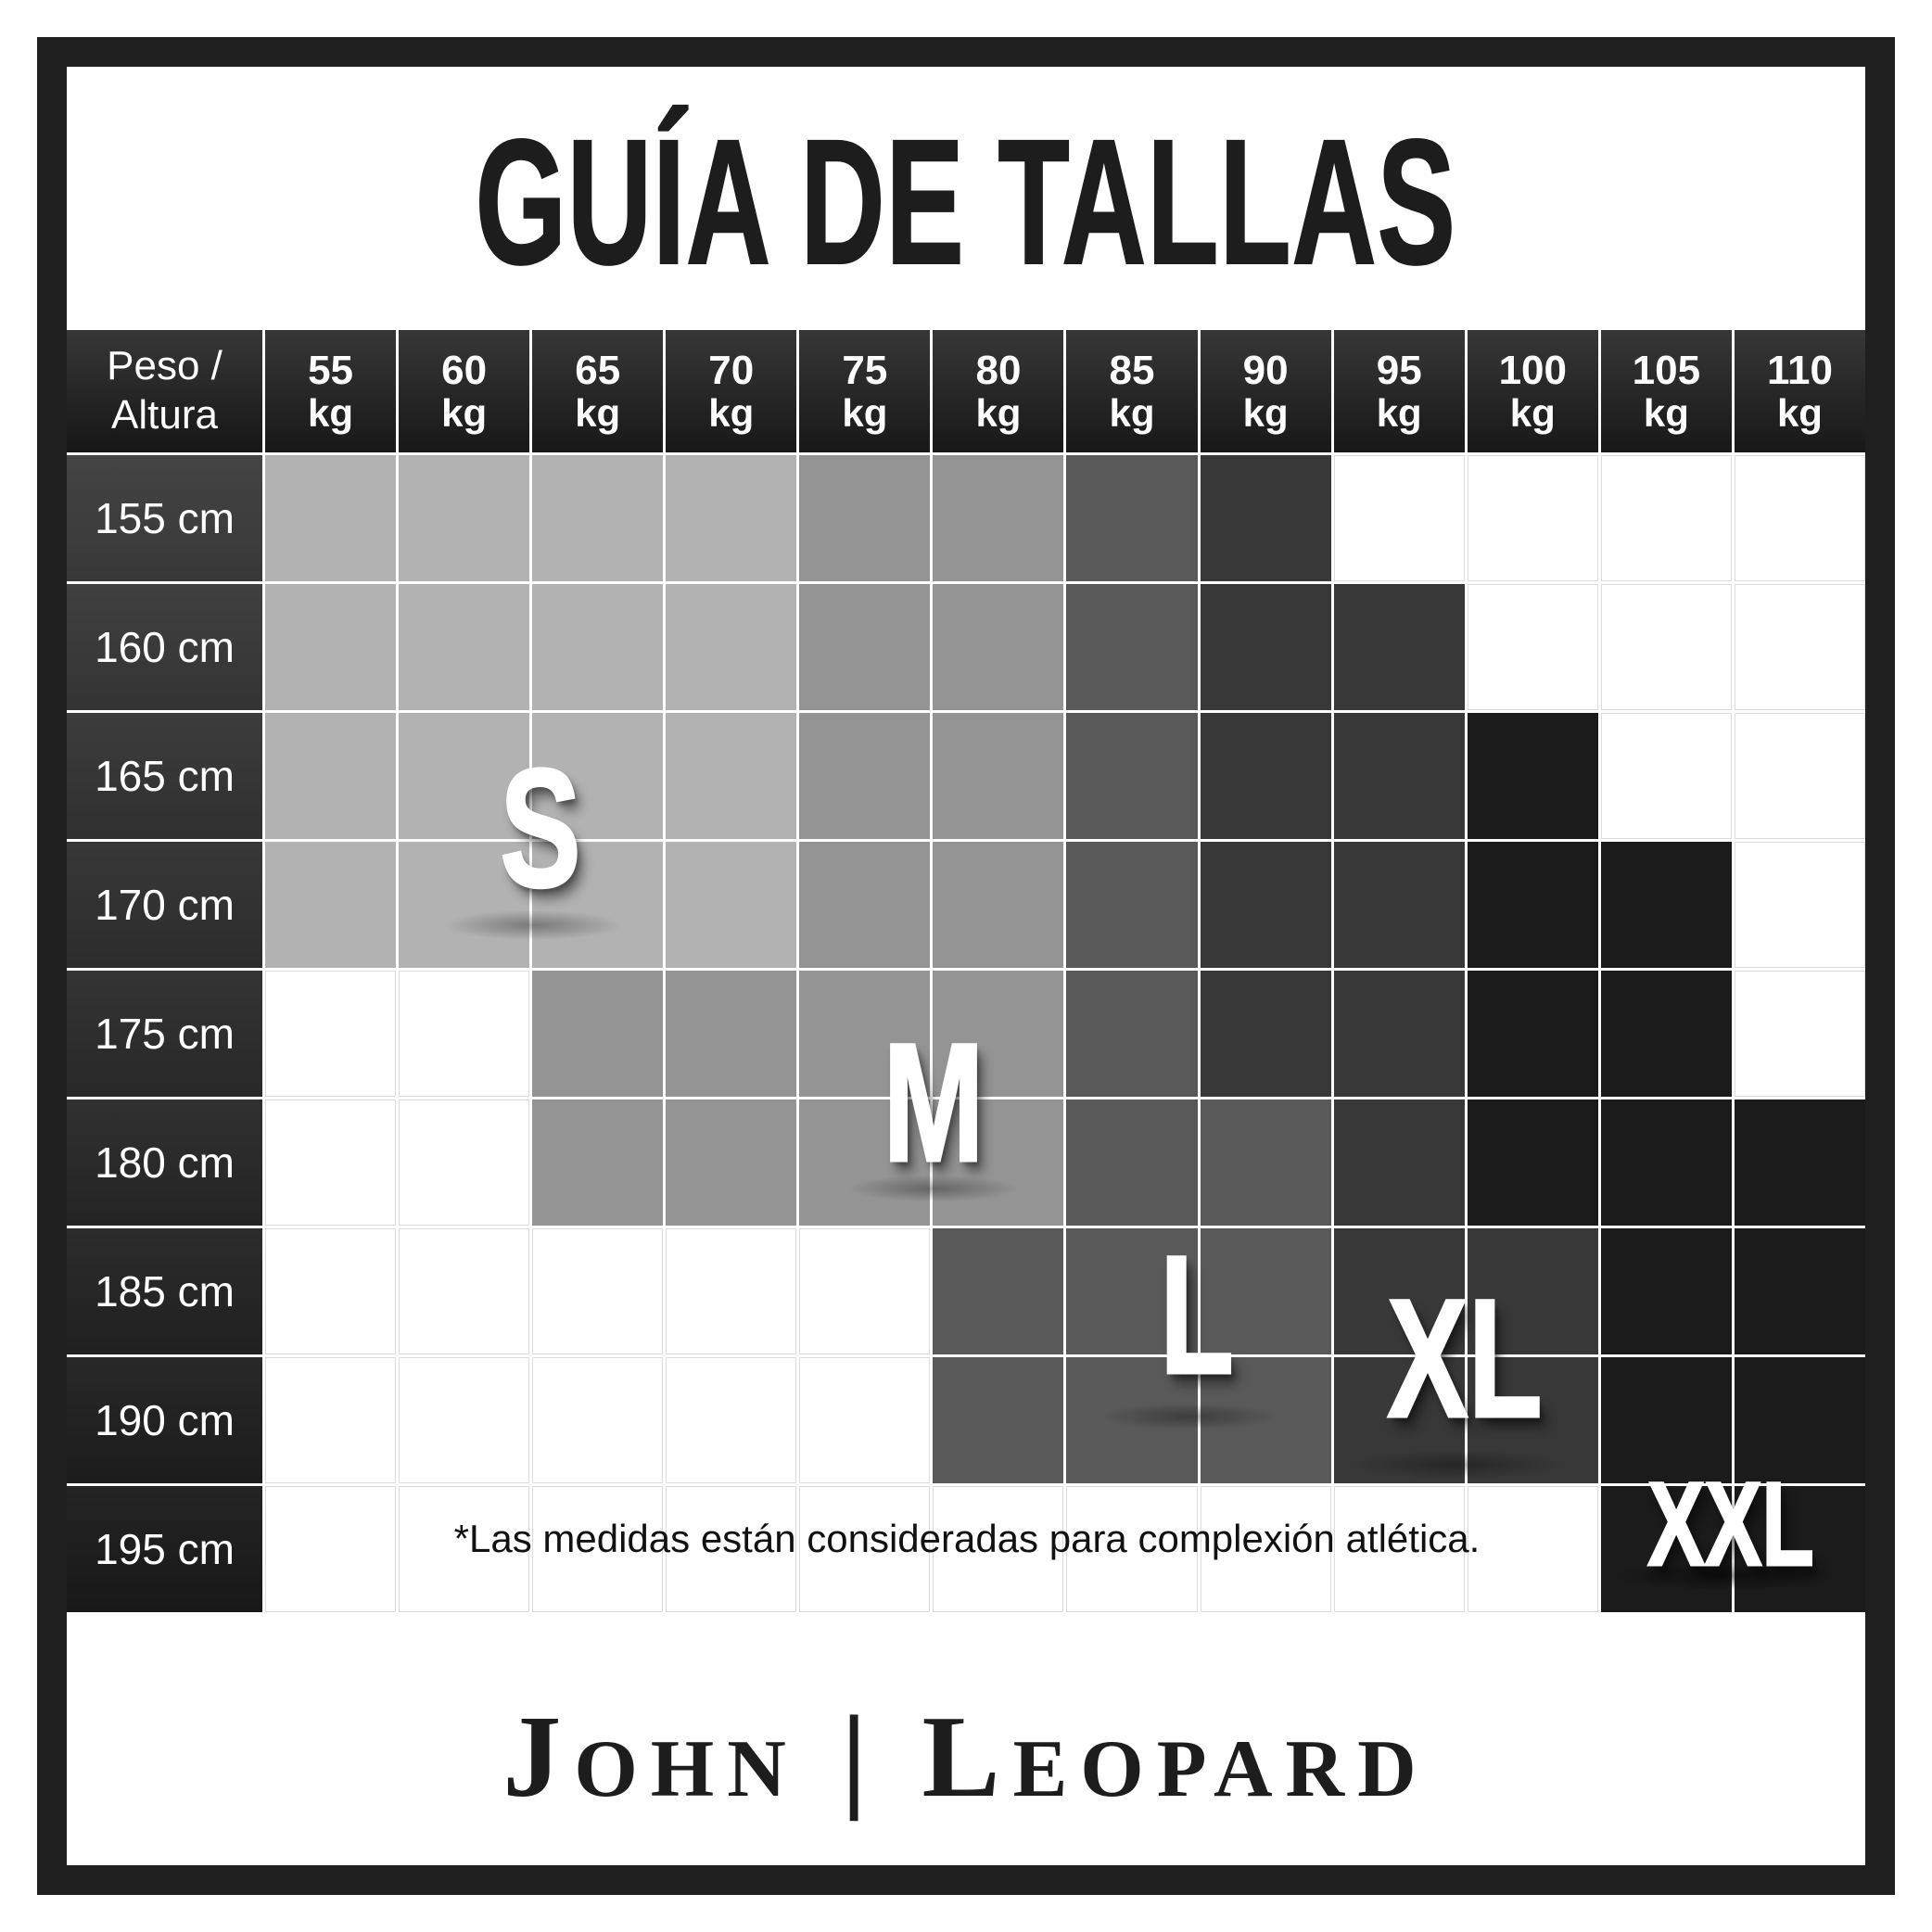  What do you see at coordinates (164, 776) in the screenshot?
I see `height-label-165-cm: 165 cm` at bounding box center [164, 776].